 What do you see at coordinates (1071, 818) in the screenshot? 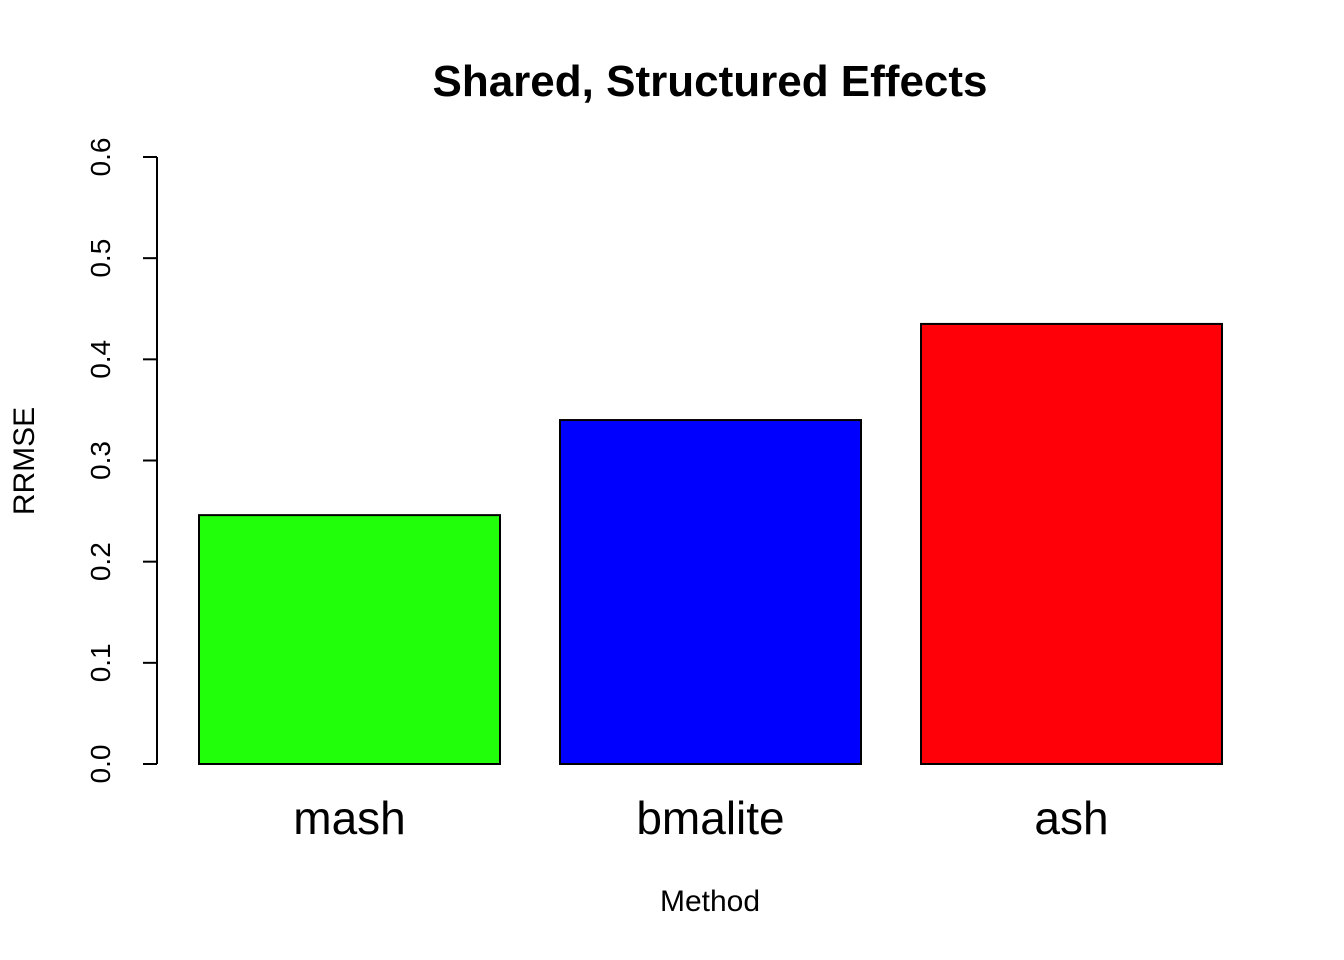
I see `x-tick-label-ash: ash` at bounding box center [1071, 818].